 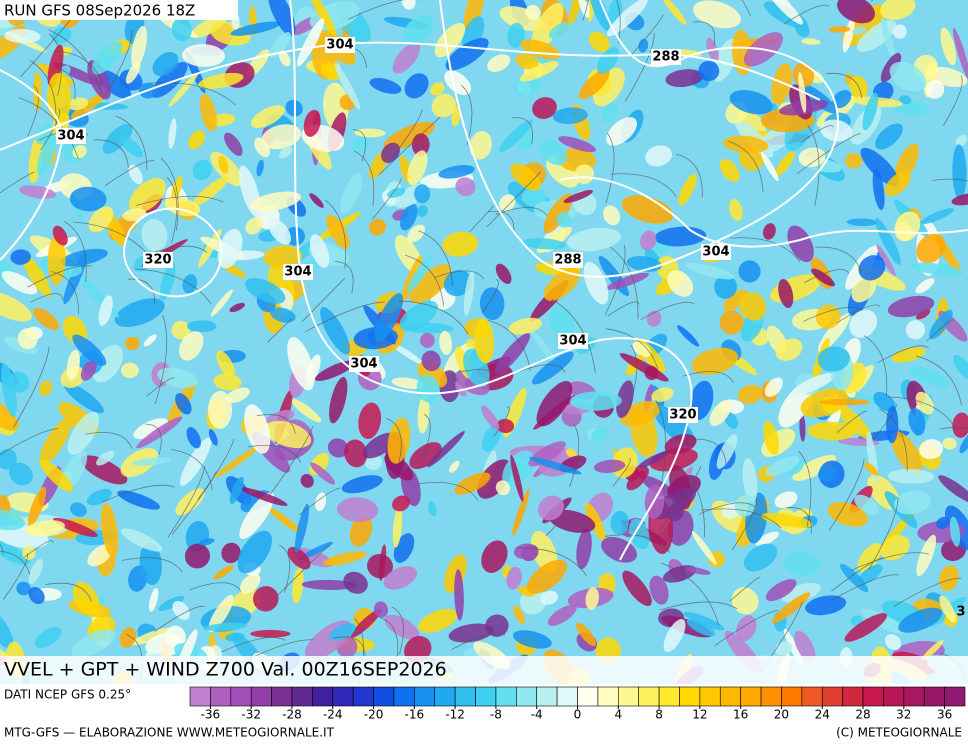 What do you see at coordinates (173, 252) in the screenshot?
I see `contour` at bounding box center [173, 252].